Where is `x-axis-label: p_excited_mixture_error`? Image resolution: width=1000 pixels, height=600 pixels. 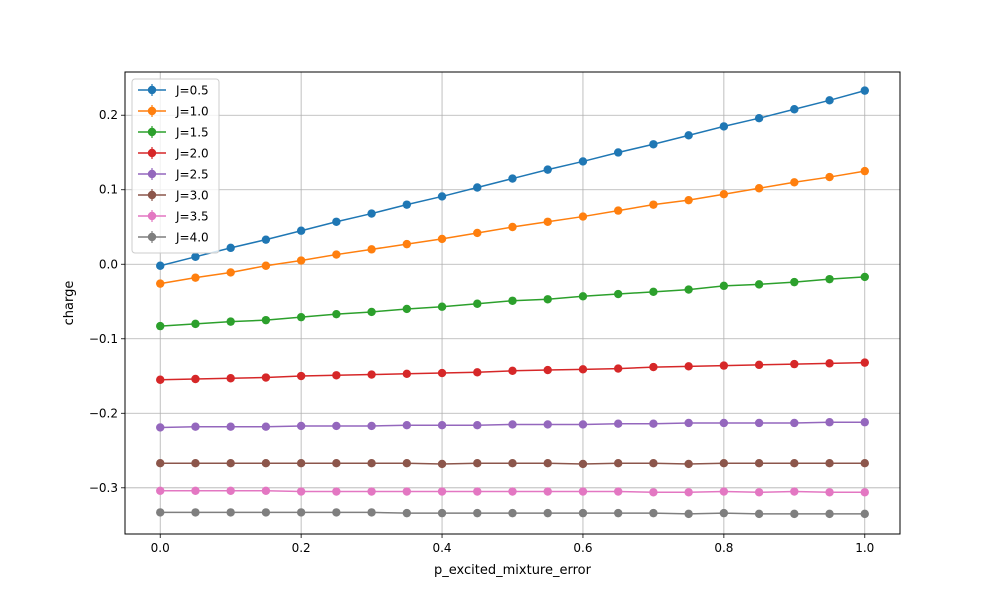 x-axis-label: p_excited_mixture_error is located at coordinates (513, 570).